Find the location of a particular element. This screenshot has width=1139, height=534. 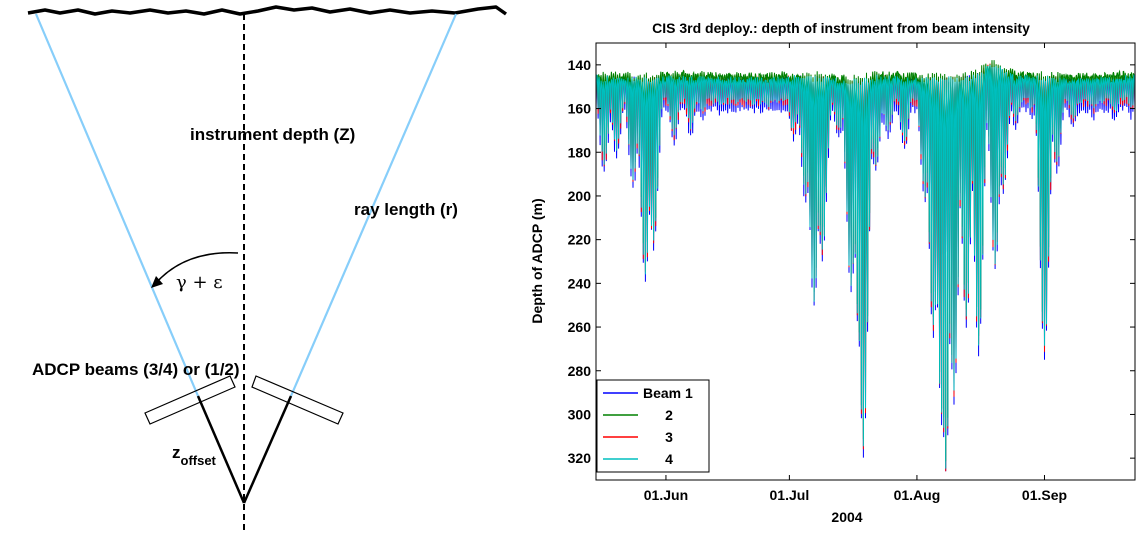

y-axis-label: Depth of ADCP (m) is located at coordinates (537, 260).